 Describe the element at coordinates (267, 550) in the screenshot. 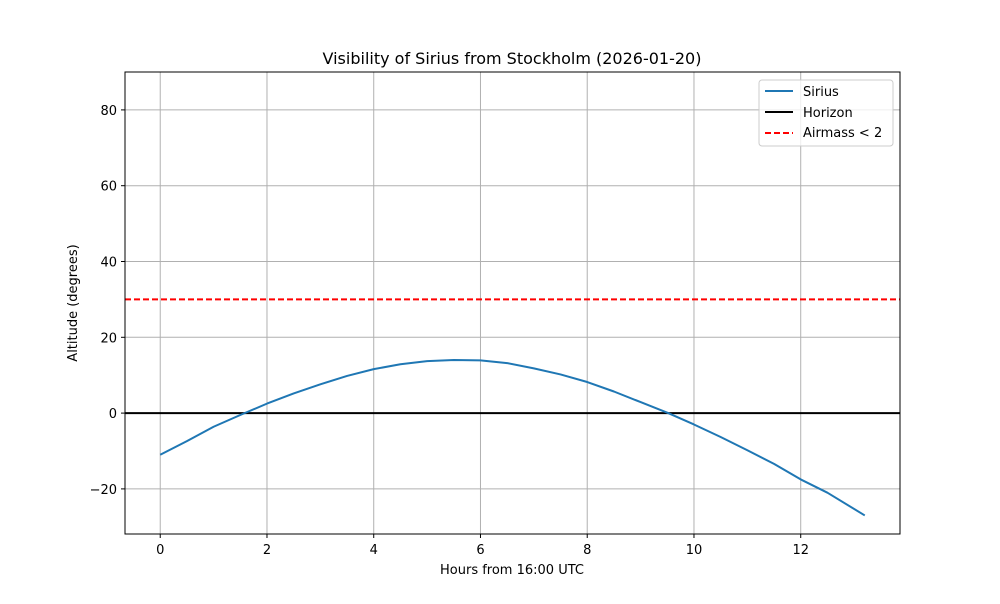

I see `x-tick-label: 2` at that location.